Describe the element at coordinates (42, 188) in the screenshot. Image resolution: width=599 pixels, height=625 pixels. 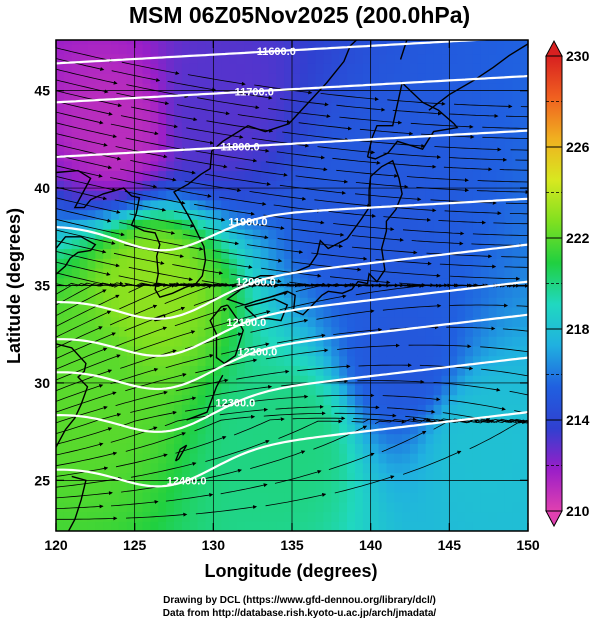
I see `y-tick-label: 40` at that location.